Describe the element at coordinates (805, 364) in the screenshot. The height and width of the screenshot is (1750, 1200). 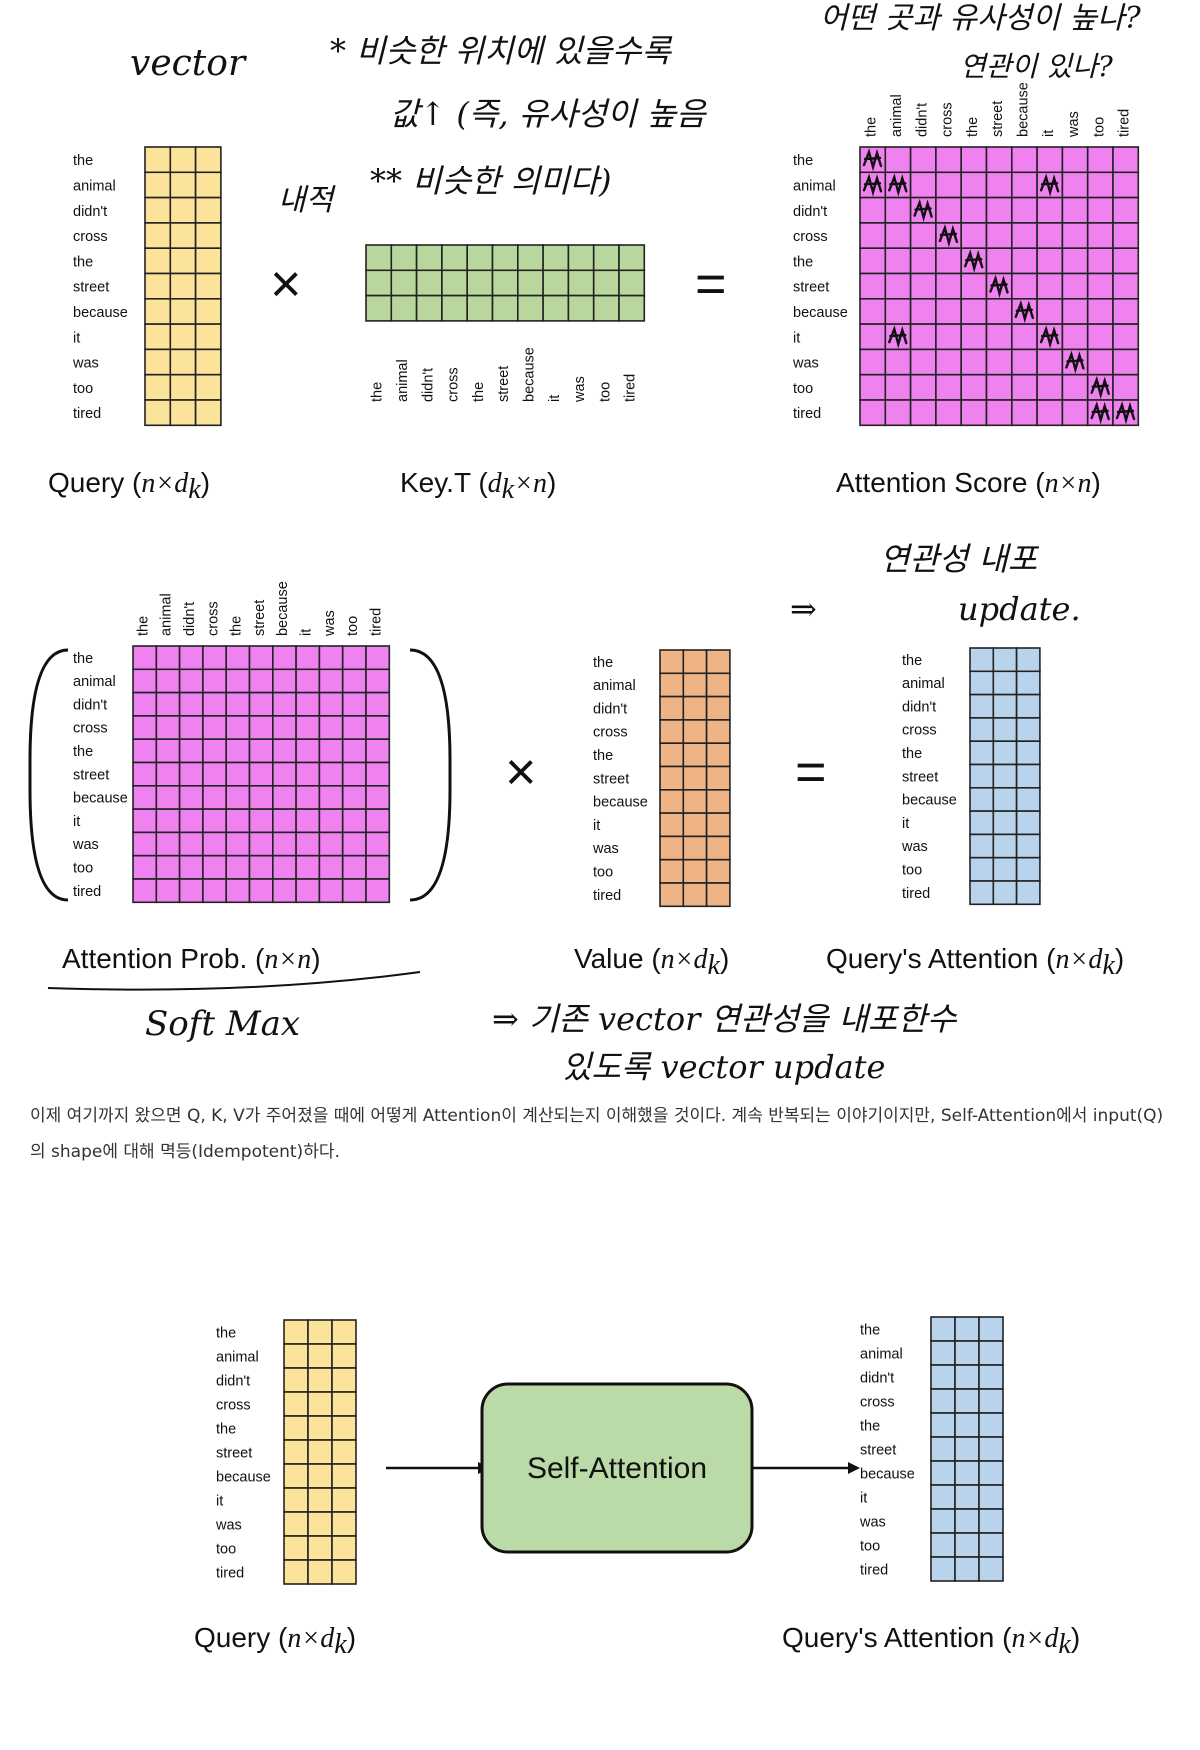
I see `token-label: was` at that location.